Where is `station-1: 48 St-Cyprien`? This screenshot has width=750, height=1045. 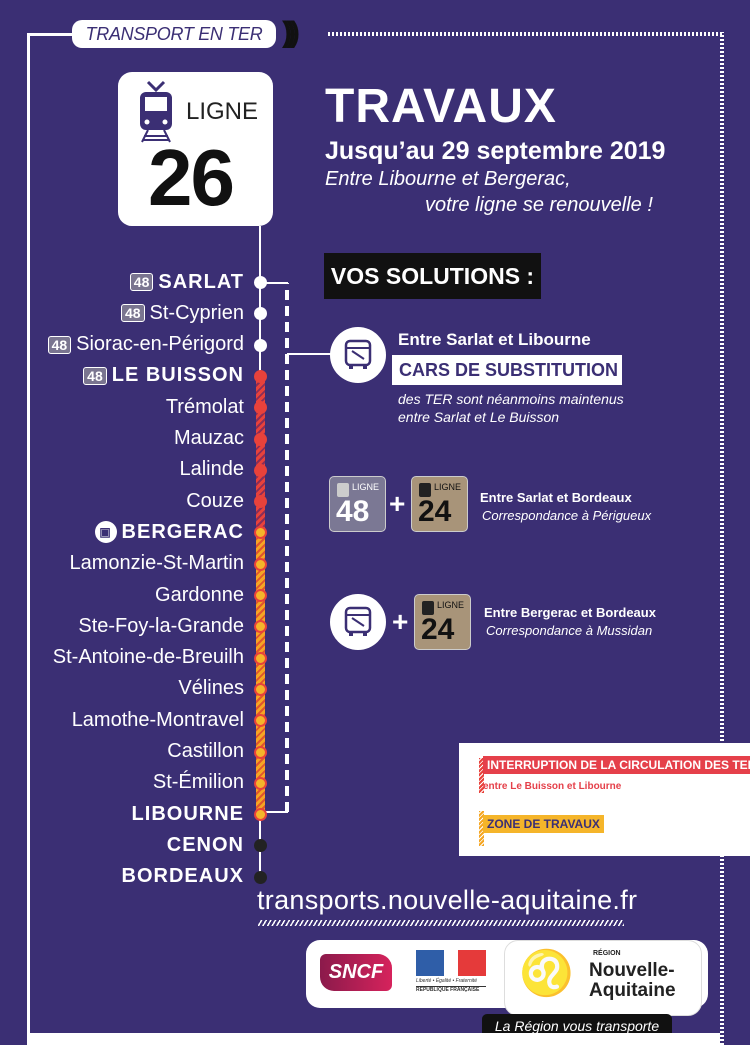
station-1: 48 St-Cyprien is located at coordinates (182, 313).